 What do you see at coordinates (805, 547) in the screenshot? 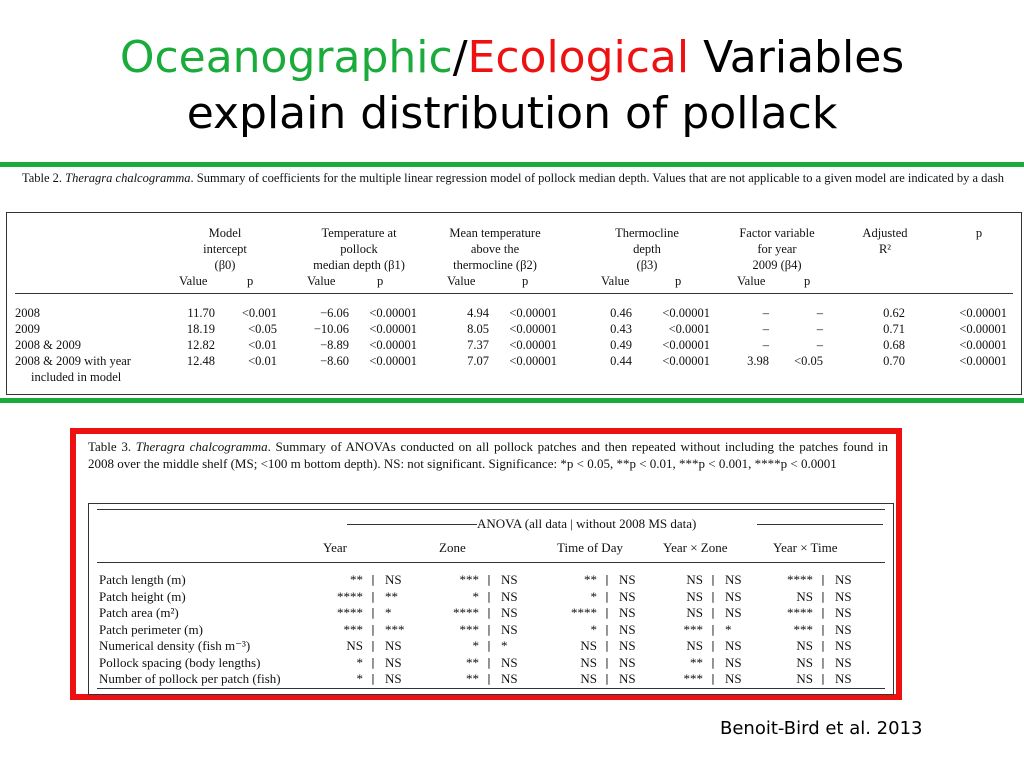
I see `table-3-column-header: Year × Time` at bounding box center [805, 547].